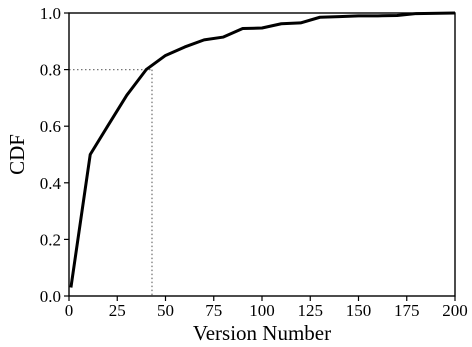 The width and height of the screenshot is (472, 347). What do you see at coordinates (213, 310) in the screenshot?
I see `x-tick-label: 75` at bounding box center [213, 310].